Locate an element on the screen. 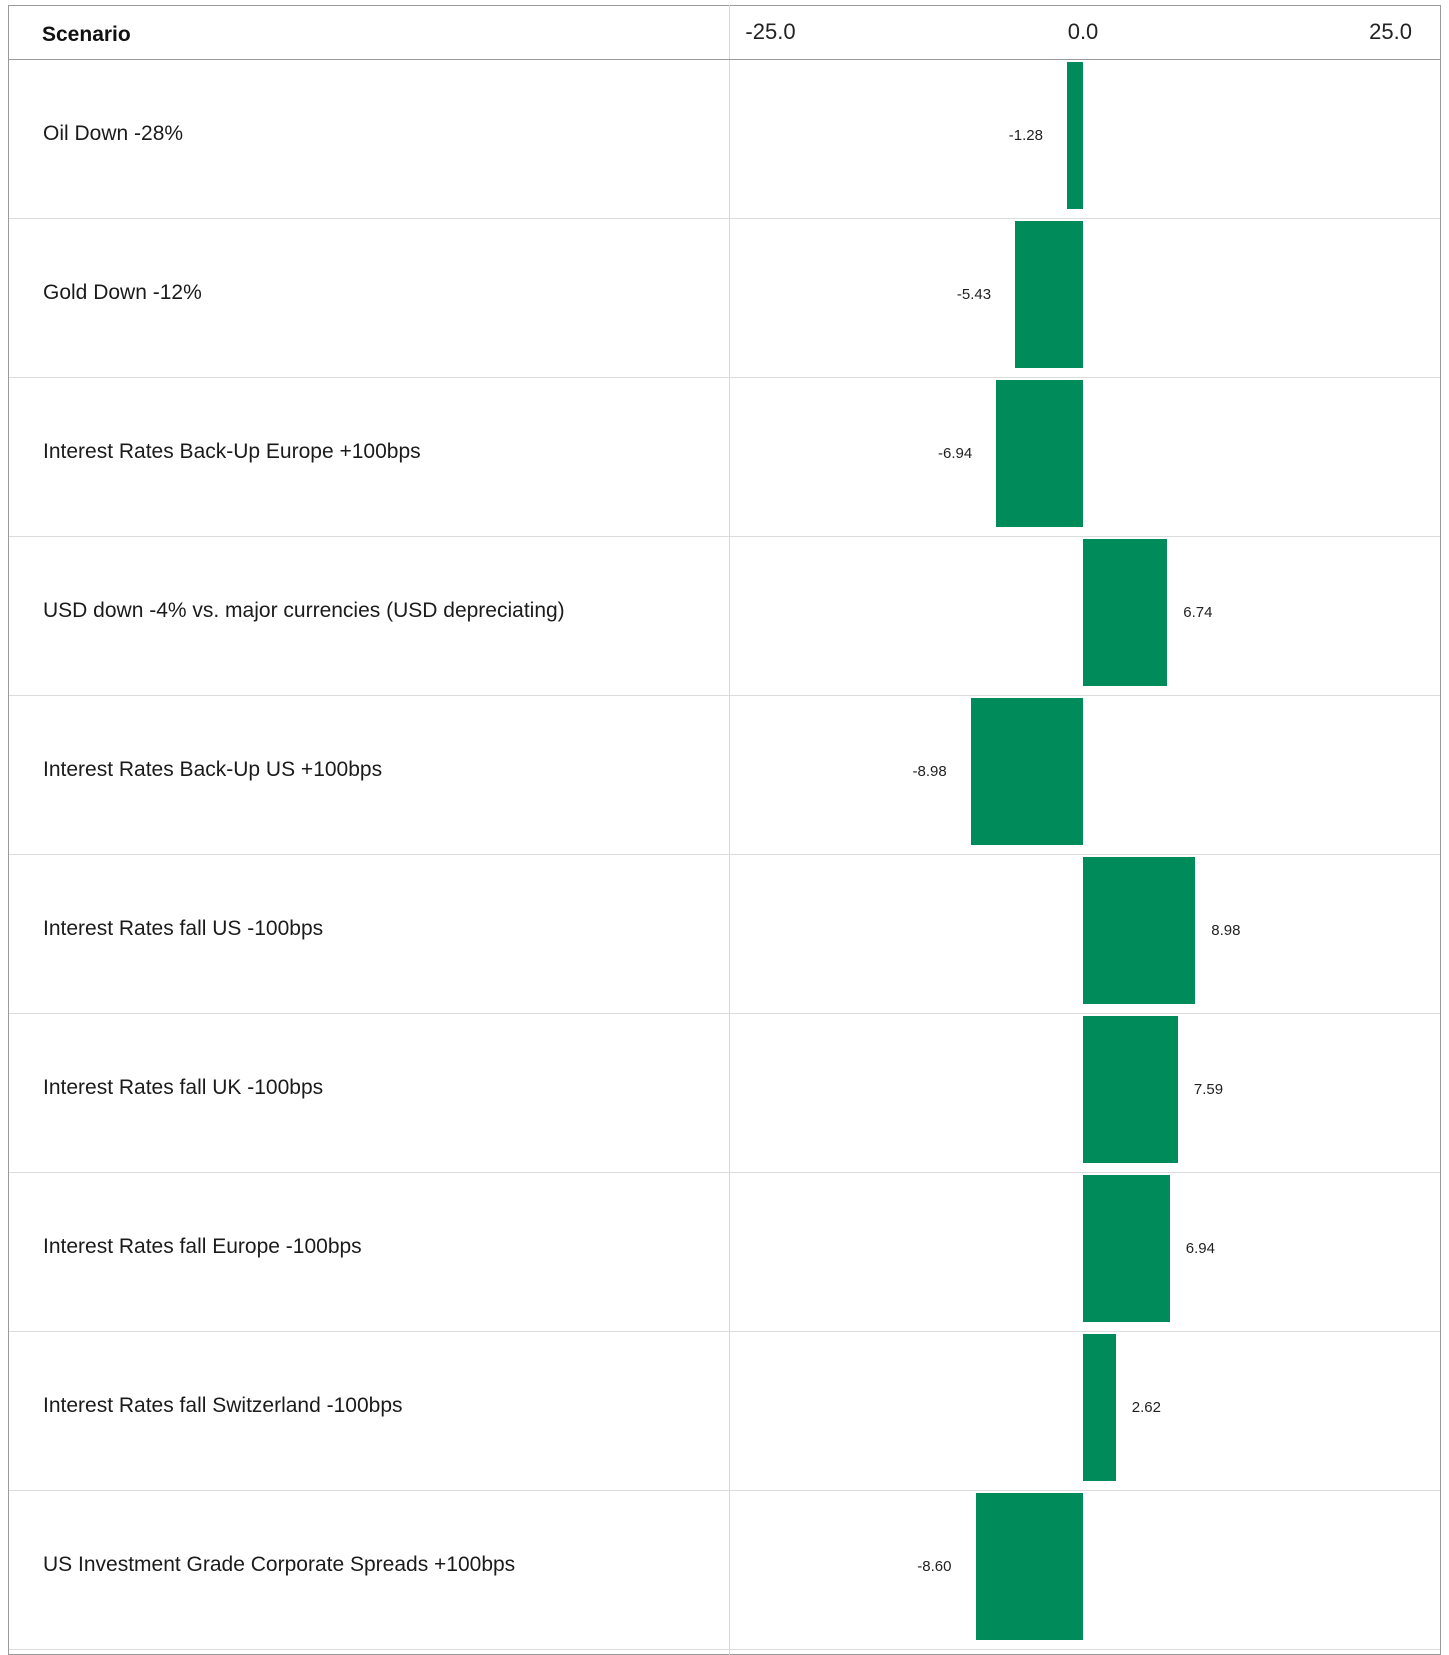 Image resolution: width=1449 pixels, height=1655 pixels. scenario-label: Interest Rates fall US -100bps is located at coordinates (183, 928).